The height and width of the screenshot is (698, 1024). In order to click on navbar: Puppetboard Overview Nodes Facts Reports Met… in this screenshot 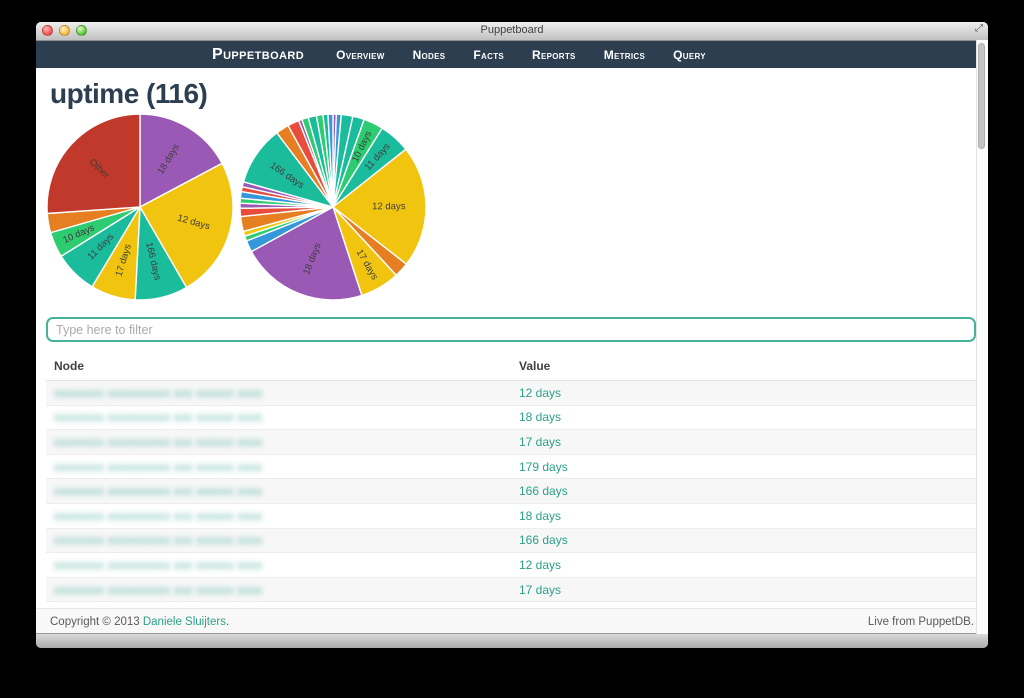, I will do `click(512, 55)`.